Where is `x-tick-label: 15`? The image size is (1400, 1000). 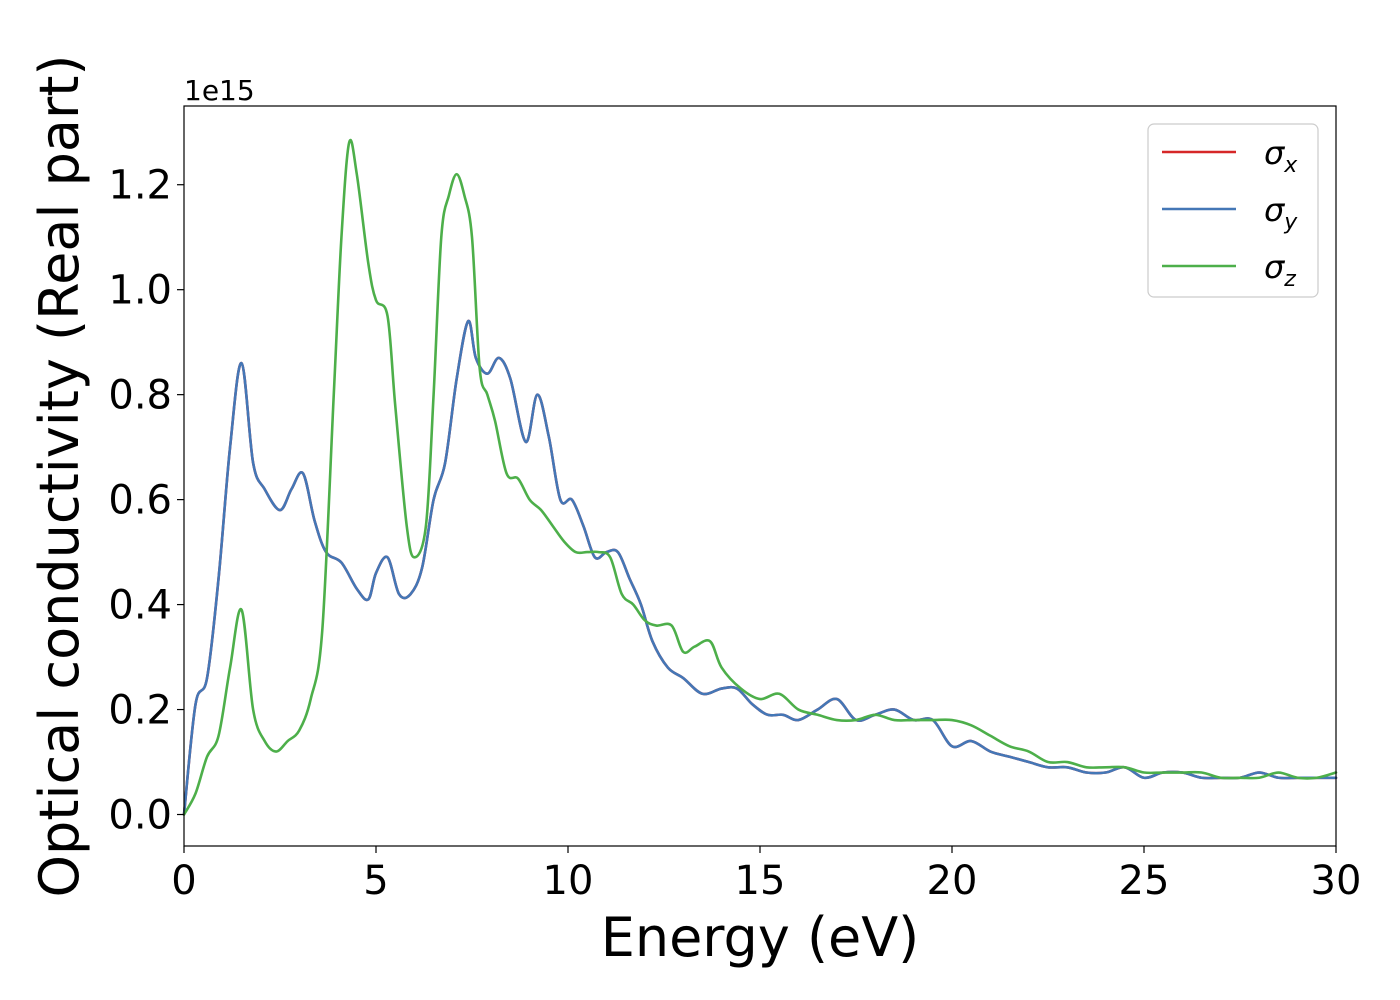
x-tick-label: 15 is located at coordinates (760, 881).